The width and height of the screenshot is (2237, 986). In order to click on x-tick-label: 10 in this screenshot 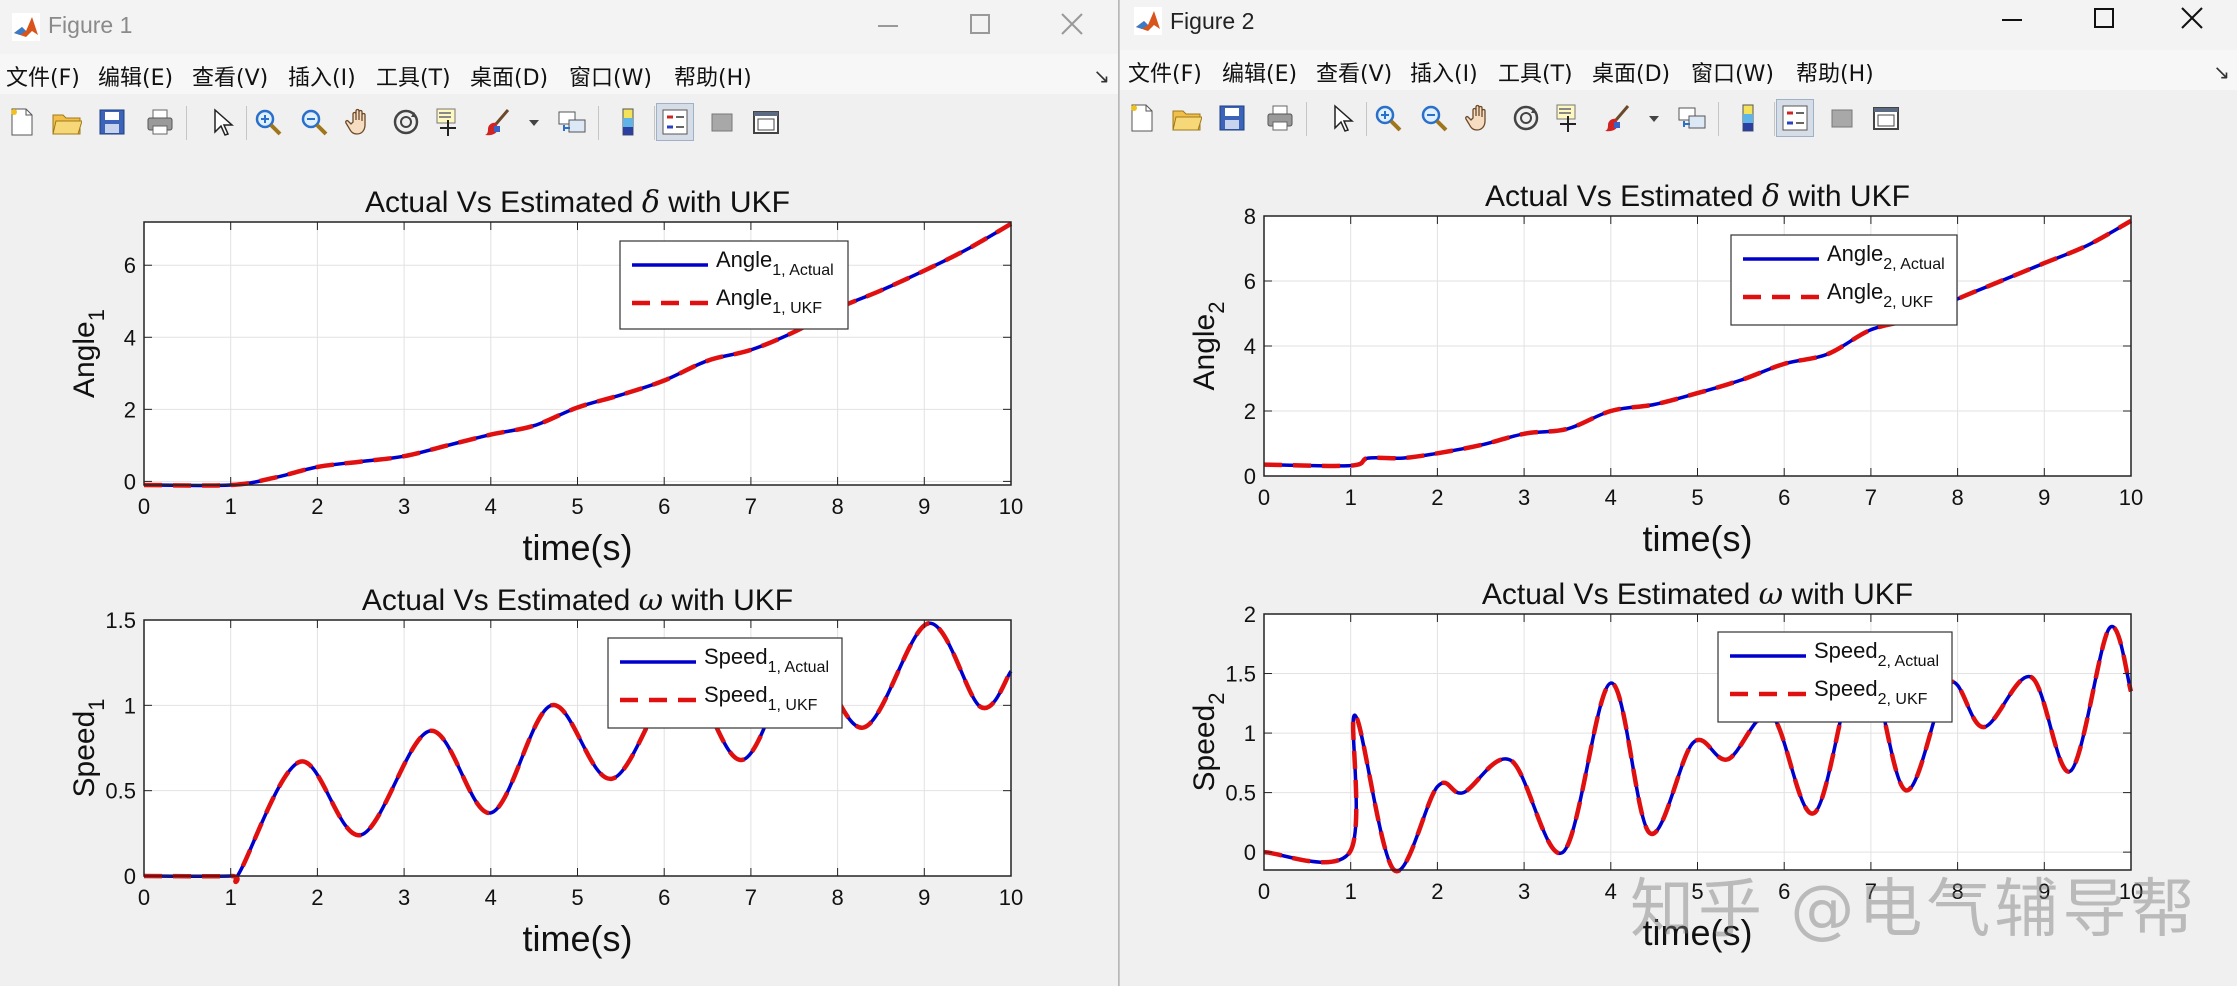, I will do `click(1011, 506)`.